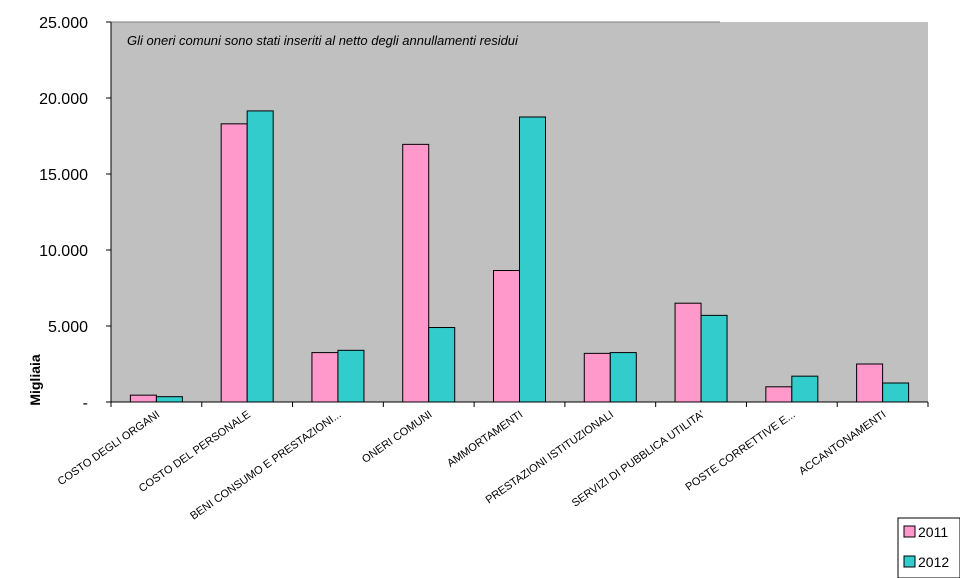 The width and height of the screenshot is (960, 578). I want to click on y-axis: - 5.000 10.000 15.000 20.000 25.000, so click(75, 213).